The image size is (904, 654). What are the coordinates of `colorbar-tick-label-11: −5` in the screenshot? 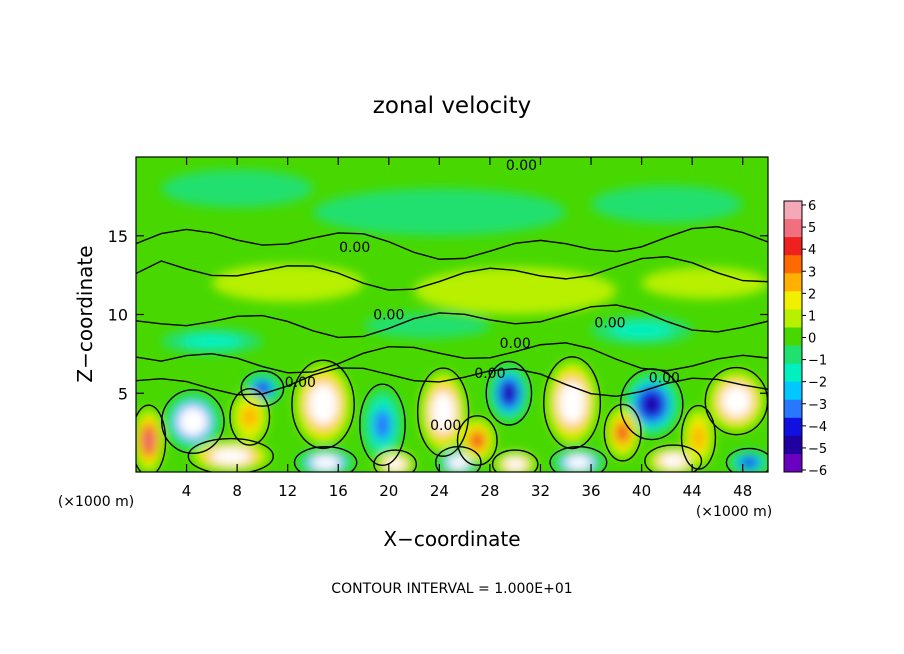 It's located at (817, 449).